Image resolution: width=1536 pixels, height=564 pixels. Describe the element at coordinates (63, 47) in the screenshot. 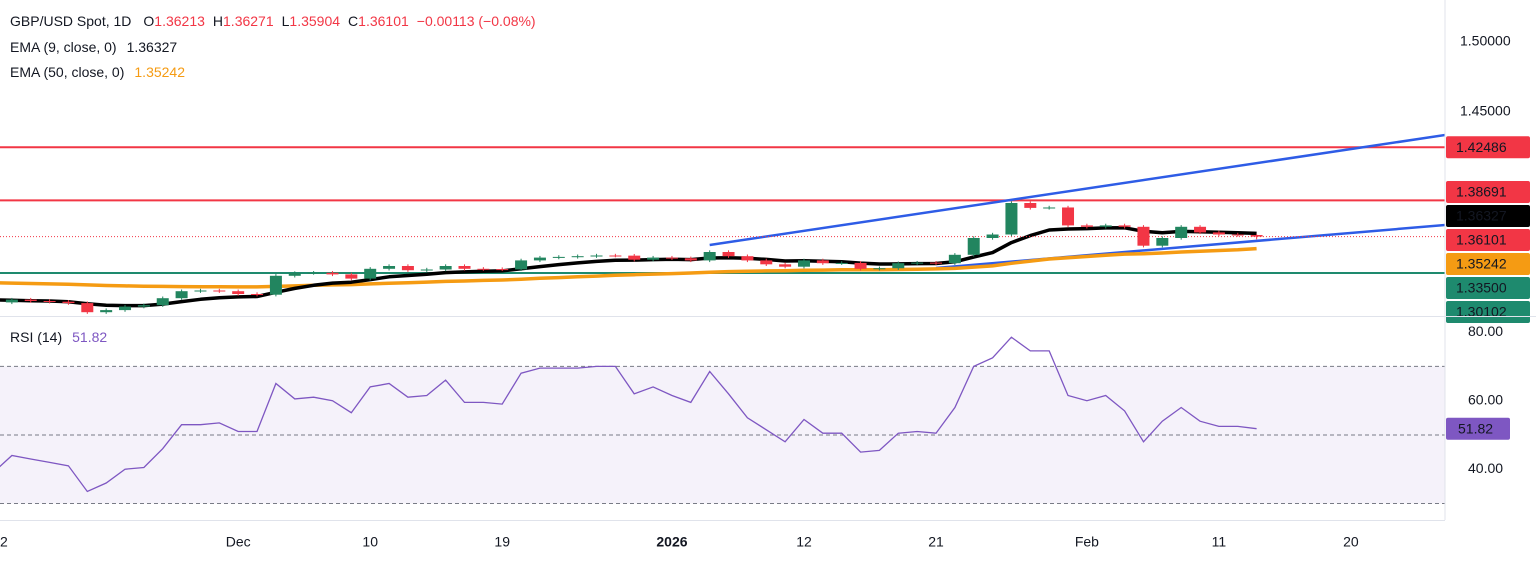

I see `legend-name: EMA (9, close, 0)` at that location.